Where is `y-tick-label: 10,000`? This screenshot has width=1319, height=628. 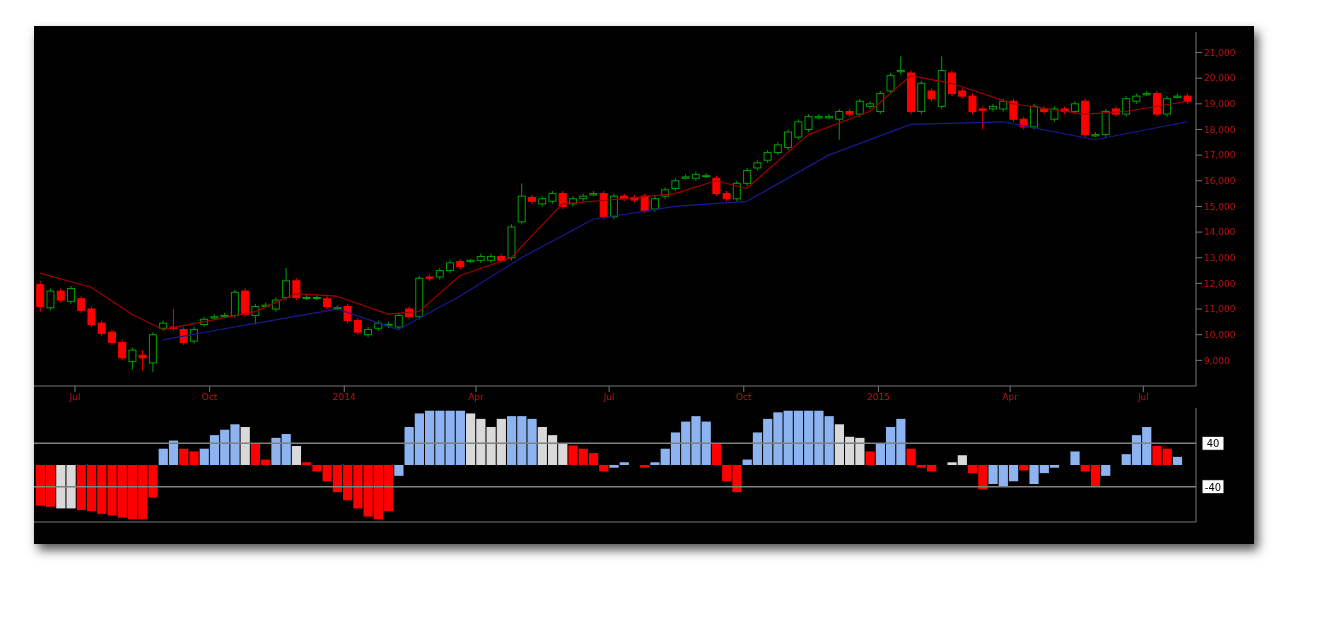
y-tick-label: 10,000 is located at coordinates (1220, 334).